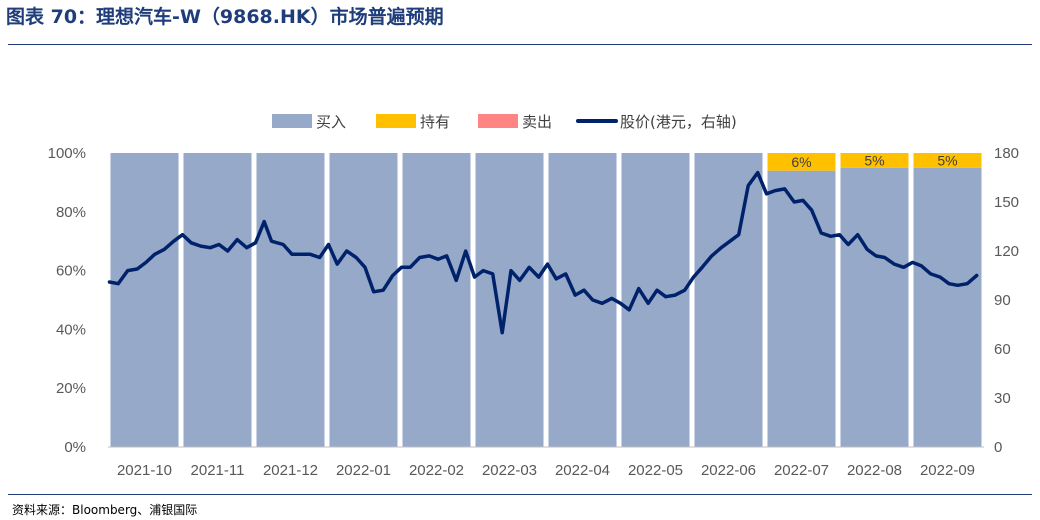 This screenshot has height=520, width=1040. What do you see at coordinates (998, 447) in the screenshot?
I see `y-right-tick-label: 0` at bounding box center [998, 447].